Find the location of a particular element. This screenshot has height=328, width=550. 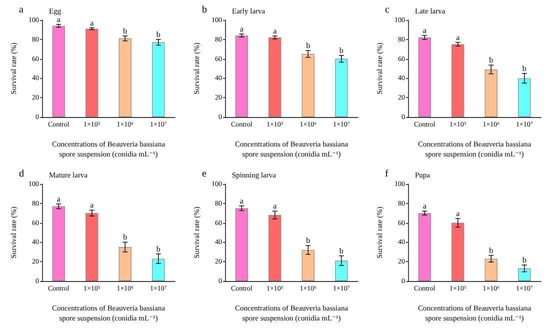

chart-title: d is located at coordinates (21, 174).